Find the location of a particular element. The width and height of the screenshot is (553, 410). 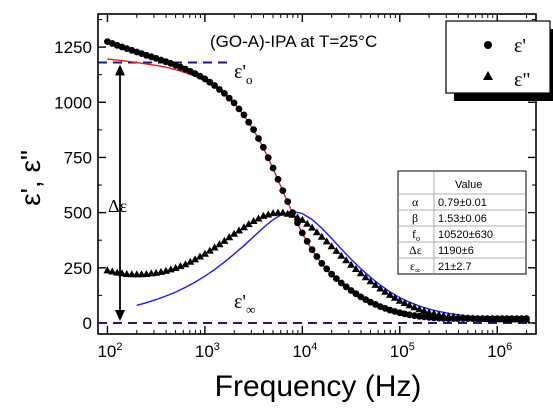

y-tick-label: 1250 is located at coordinates (73, 47).